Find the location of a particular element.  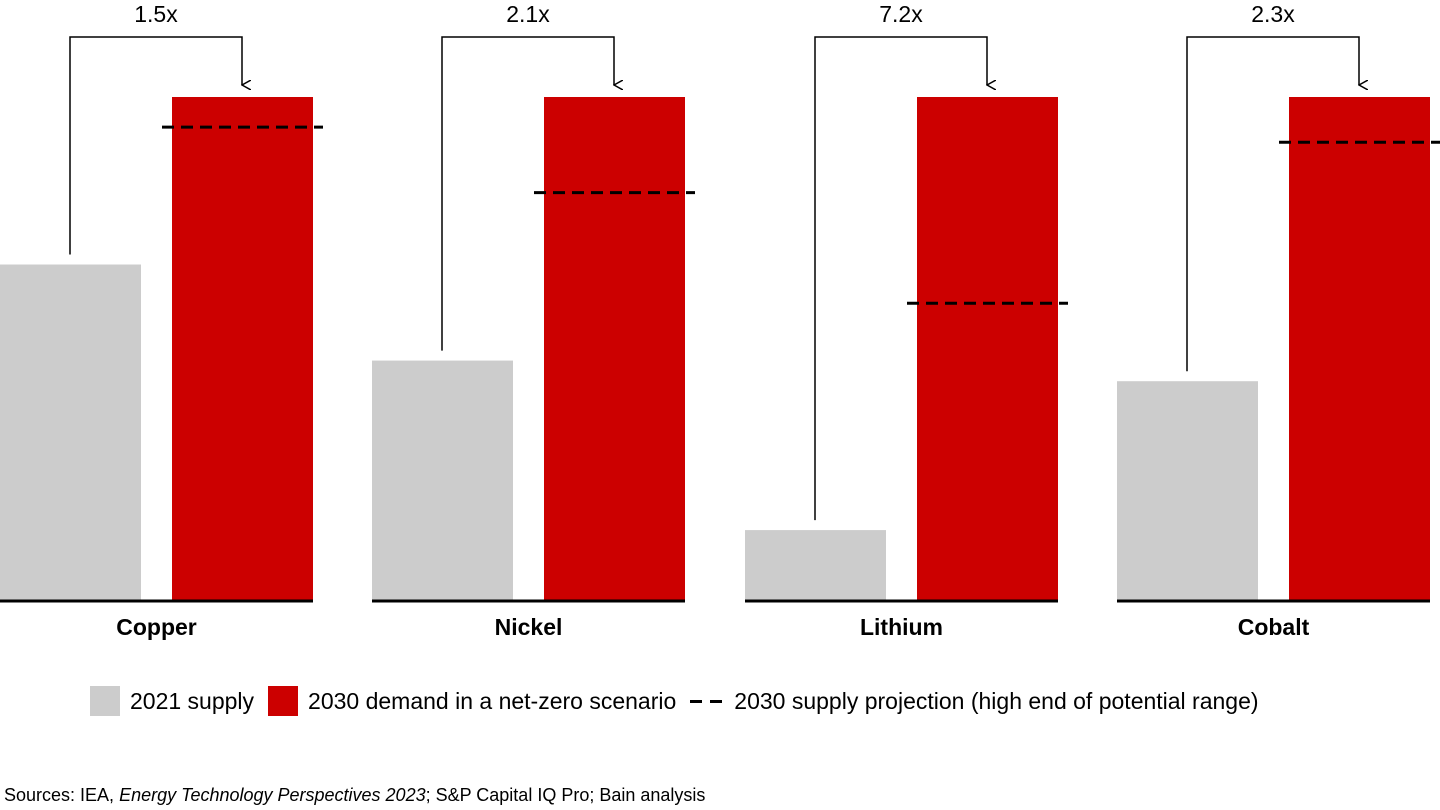

category-label-nickel: Nickel is located at coordinates (529, 627).